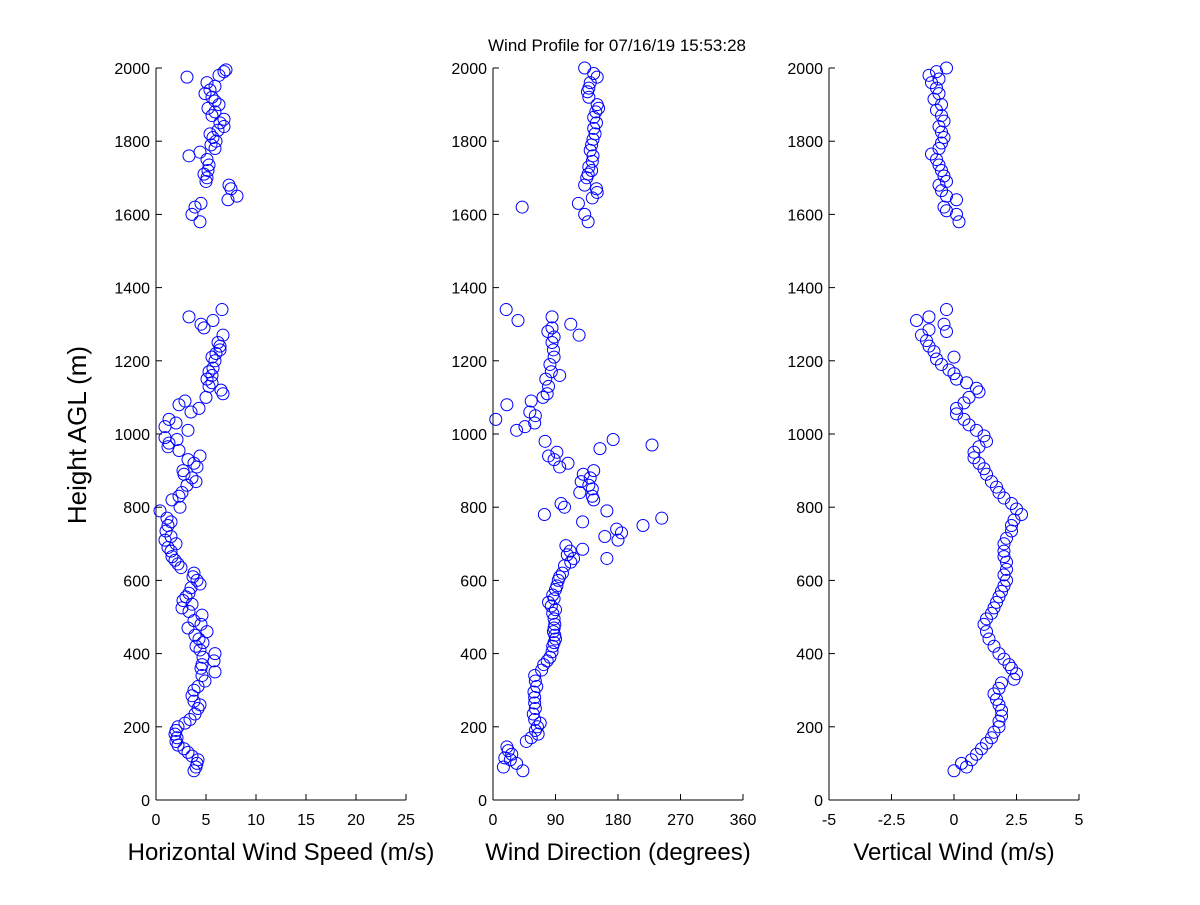 The height and width of the screenshot is (905, 1200). What do you see at coordinates (206, 820) in the screenshot?
I see `horizontal-wind-speed-x-tick-label: 5` at bounding box center [206, 820].